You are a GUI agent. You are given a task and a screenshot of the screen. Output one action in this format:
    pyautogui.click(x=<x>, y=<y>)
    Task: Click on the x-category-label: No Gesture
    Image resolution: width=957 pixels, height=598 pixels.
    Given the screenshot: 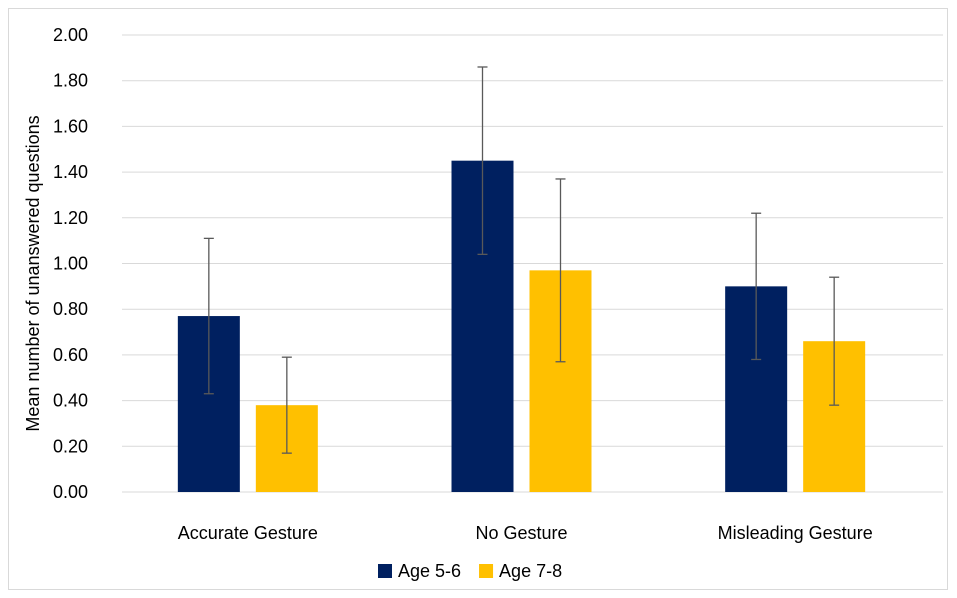 What is the action you would take?
    pyautogui.click(x=521, y=533)
    